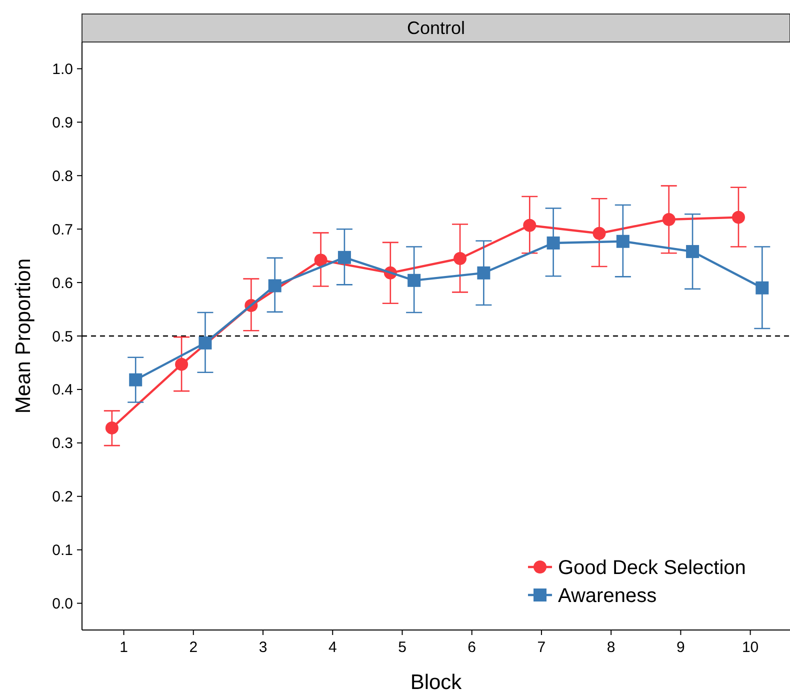 The height and width of the screenshot is (693, 790). What do you see at coordinates (263, 647) in the screenshot?
I see `x-tick-label: 3` at bounding box center [263, 647].